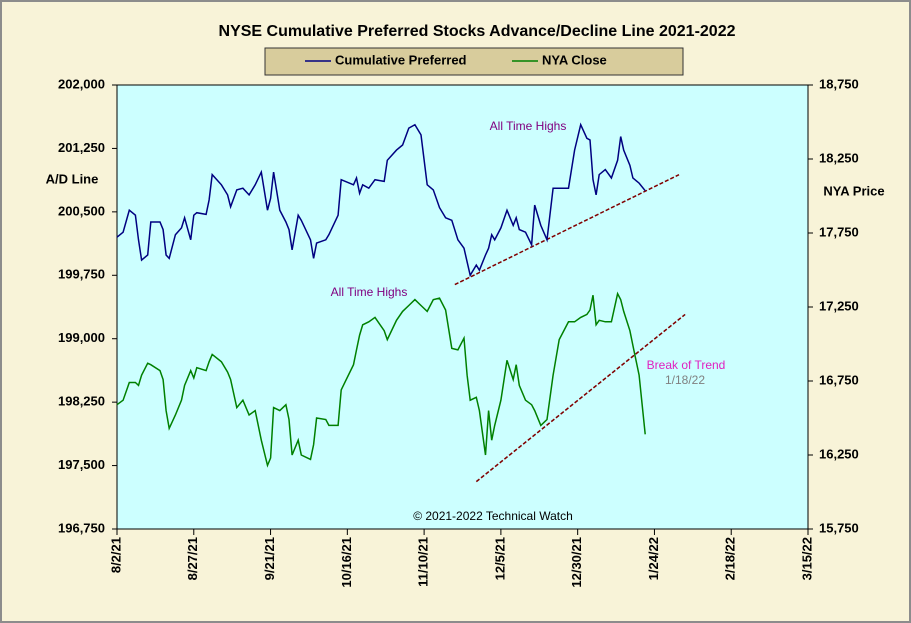  I want to click on legend-label: Cumulative Preferred, so click(401, 59).